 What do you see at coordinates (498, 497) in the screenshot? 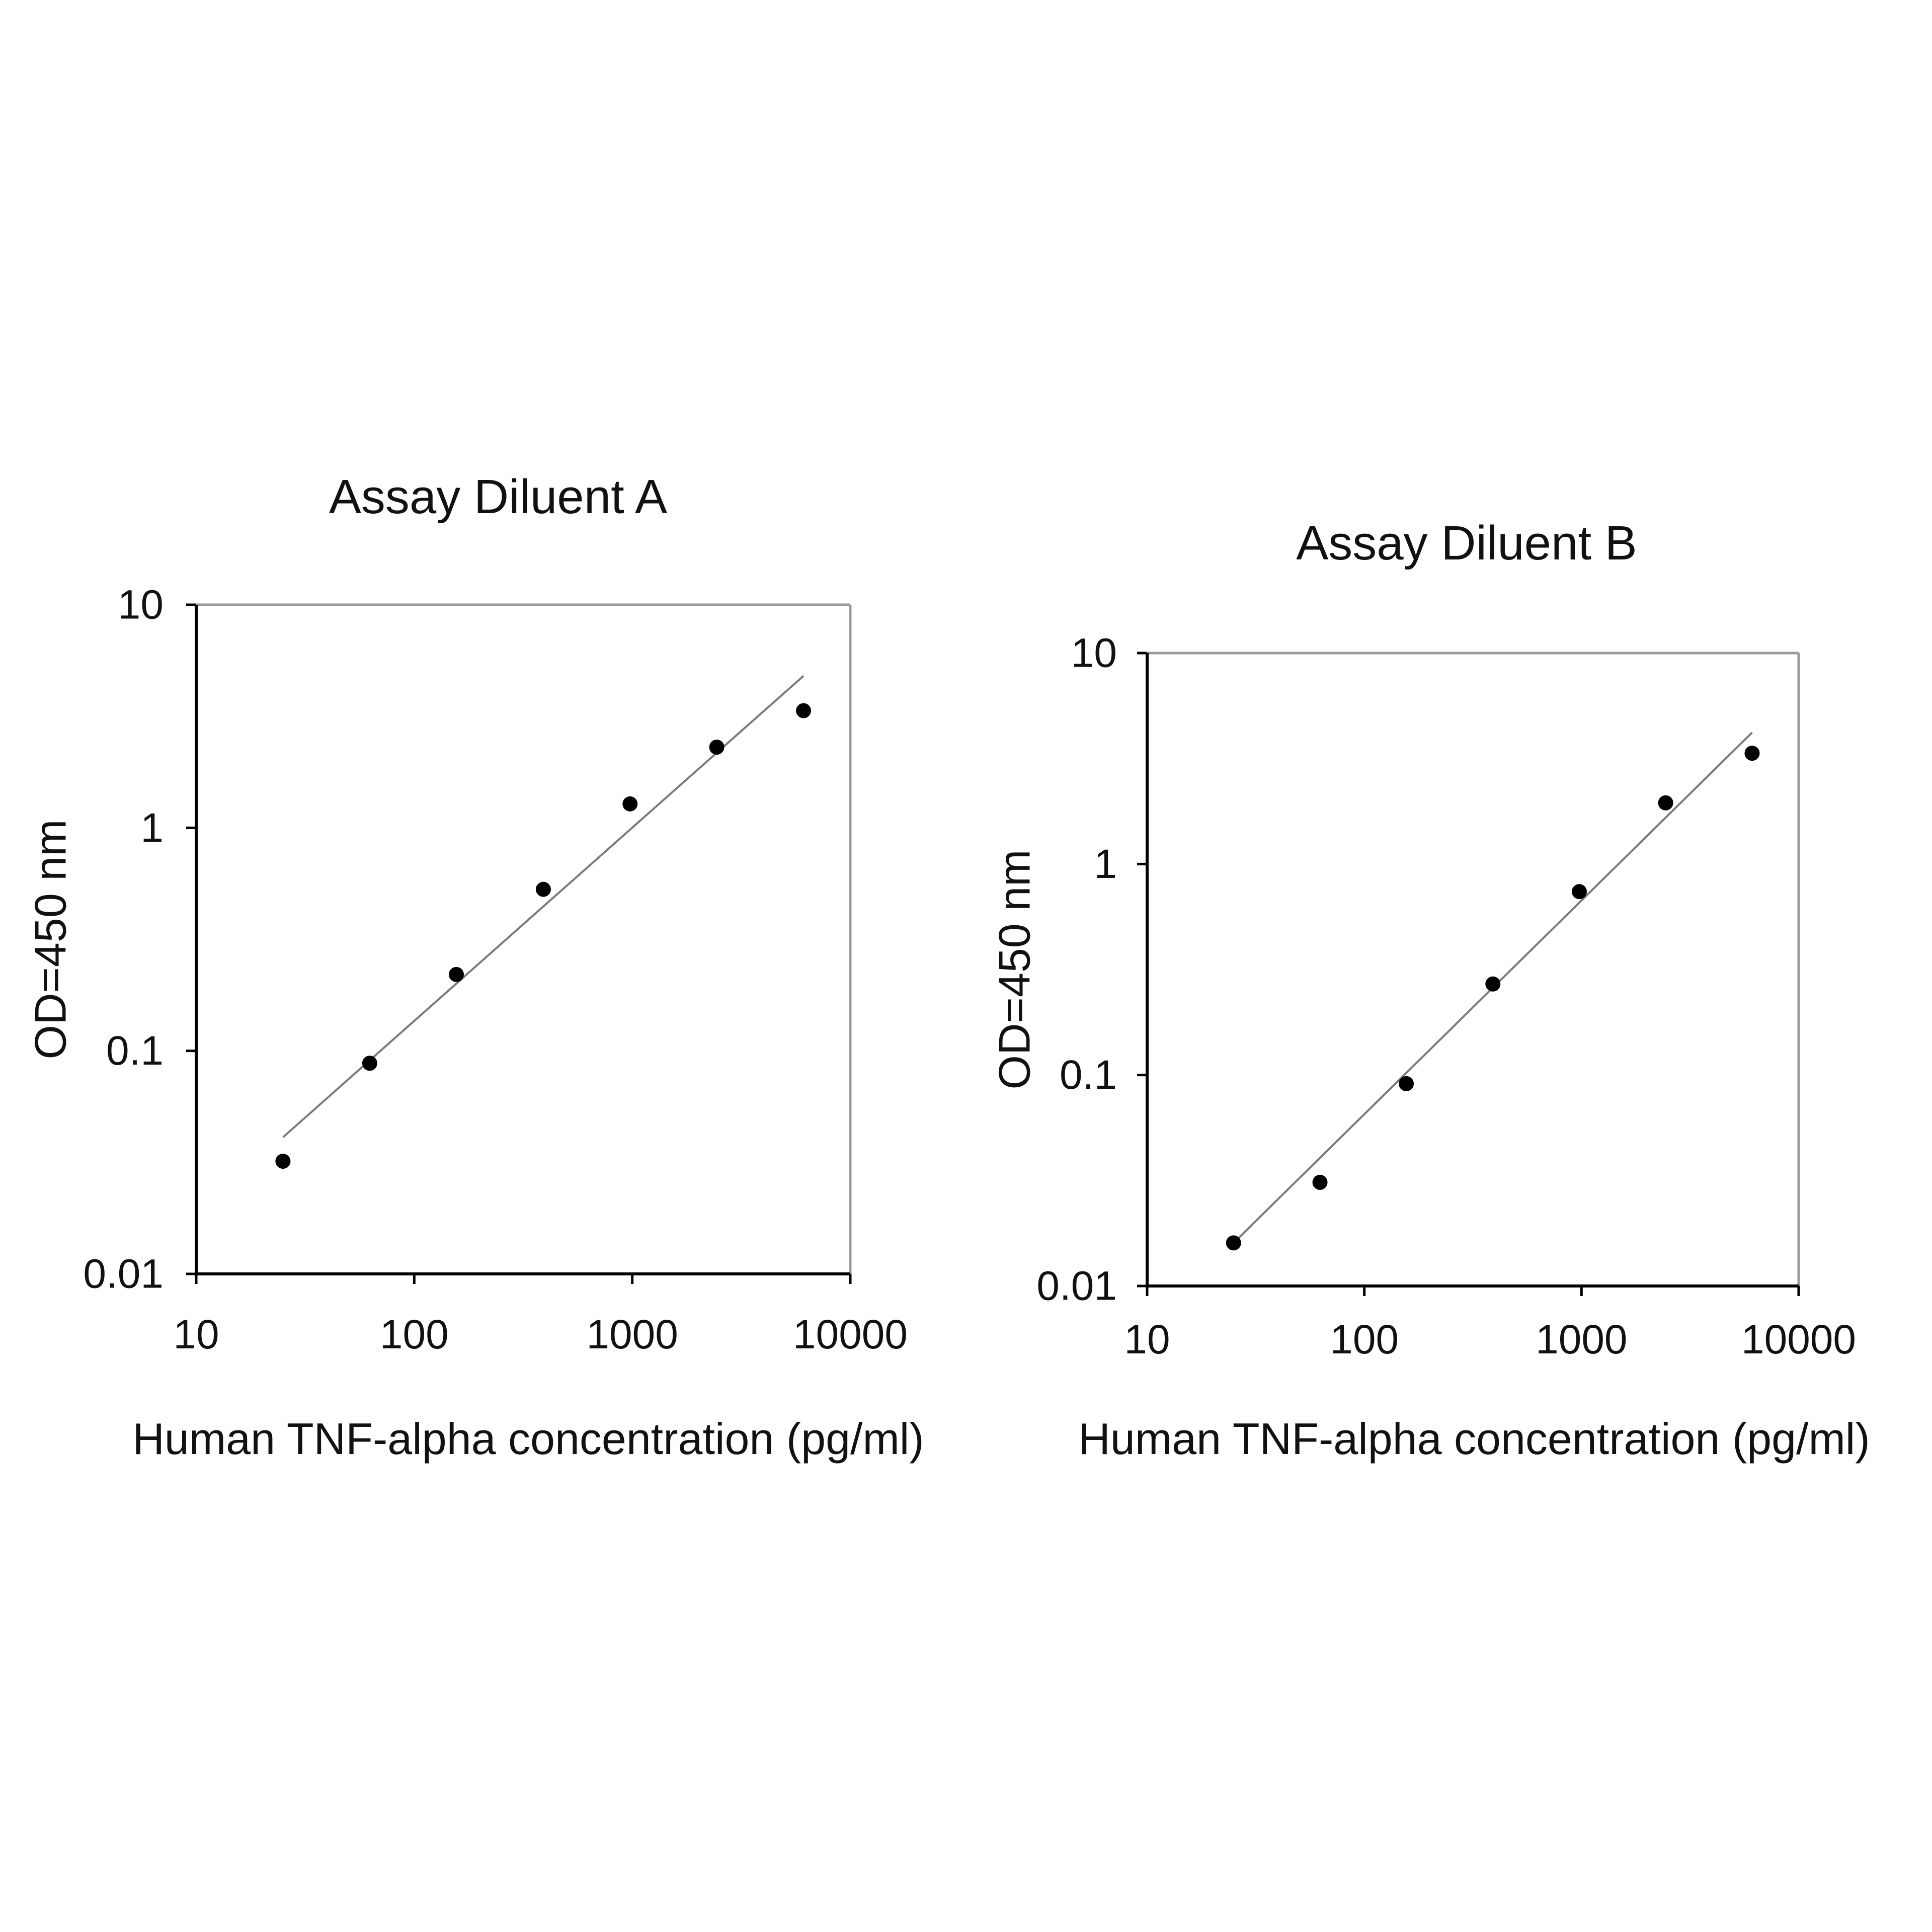
I see `chart-title: Assay Diluent A` at bounding box center [498, 497].